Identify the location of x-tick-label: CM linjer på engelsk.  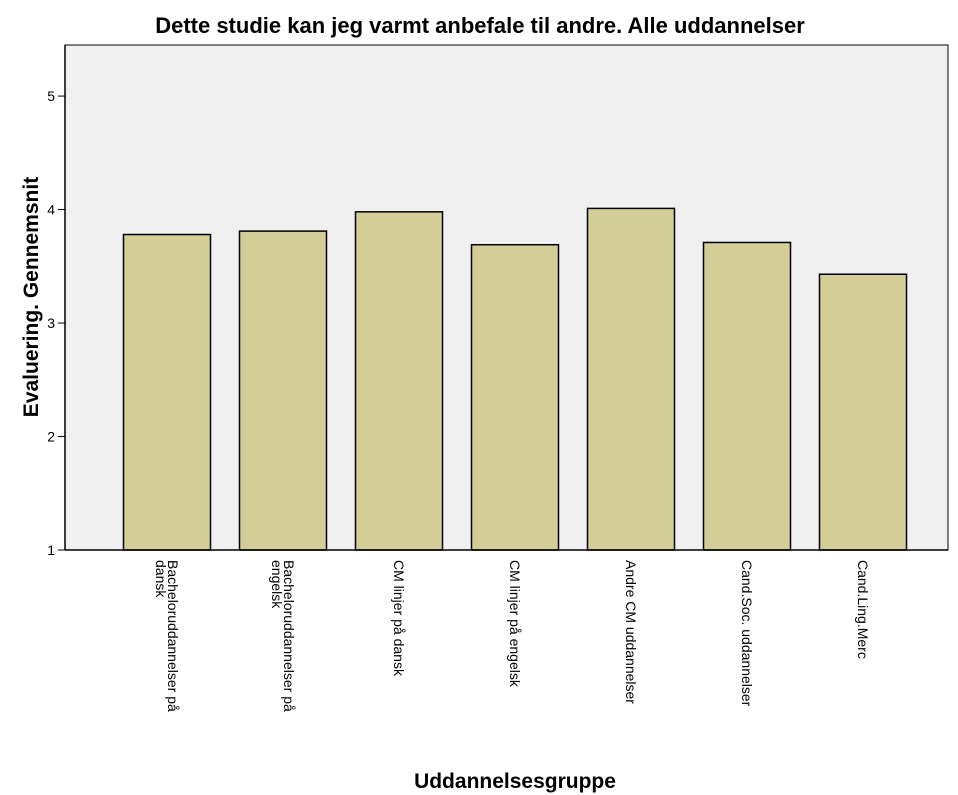
(515, 624).